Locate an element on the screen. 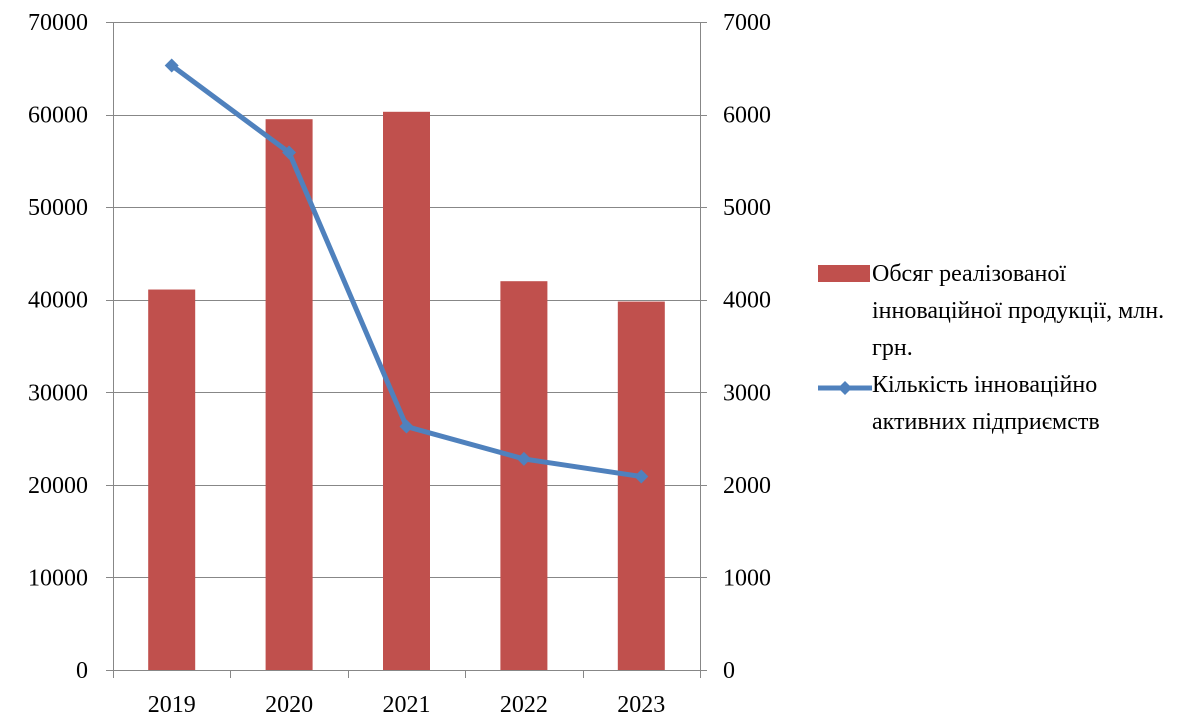  y-right-tick-label: 6000 is located at coordinates (747, 116).